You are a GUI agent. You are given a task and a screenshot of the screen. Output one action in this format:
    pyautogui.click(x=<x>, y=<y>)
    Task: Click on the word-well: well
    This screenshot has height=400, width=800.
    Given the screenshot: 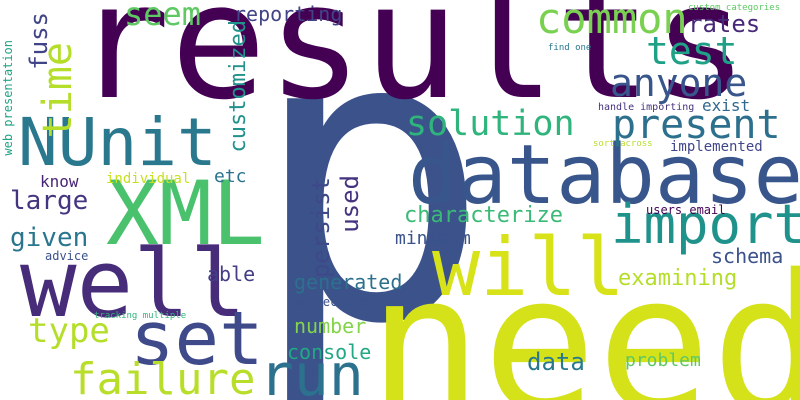 What is the action you would take?
    pyautogui.click(x=133, y=284)
    